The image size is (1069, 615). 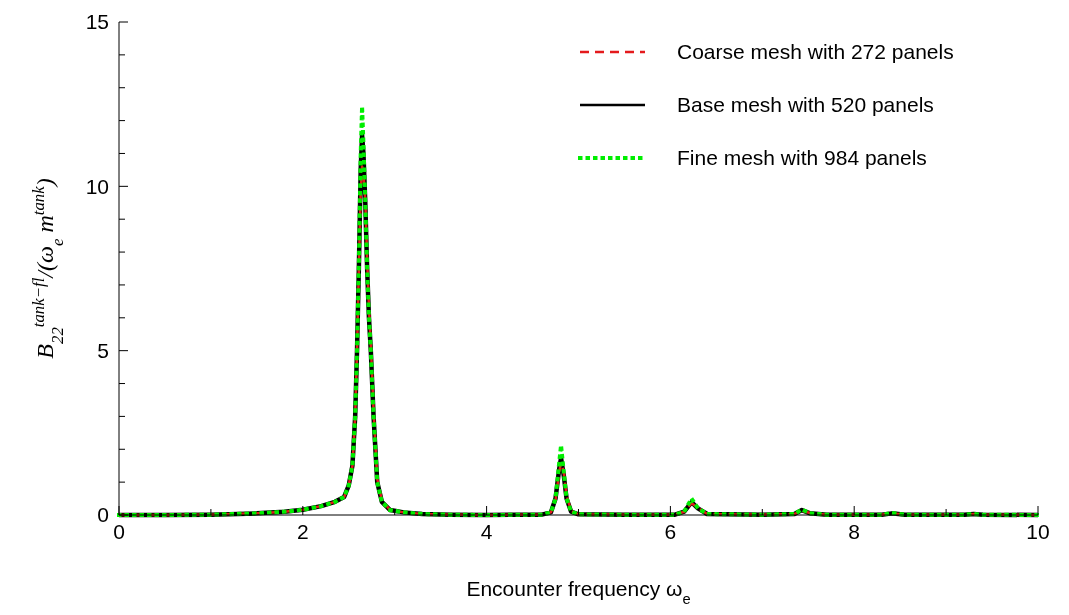 I want to click on legend-label: Base mesh with 520 panels, so click(x=805, y=105).